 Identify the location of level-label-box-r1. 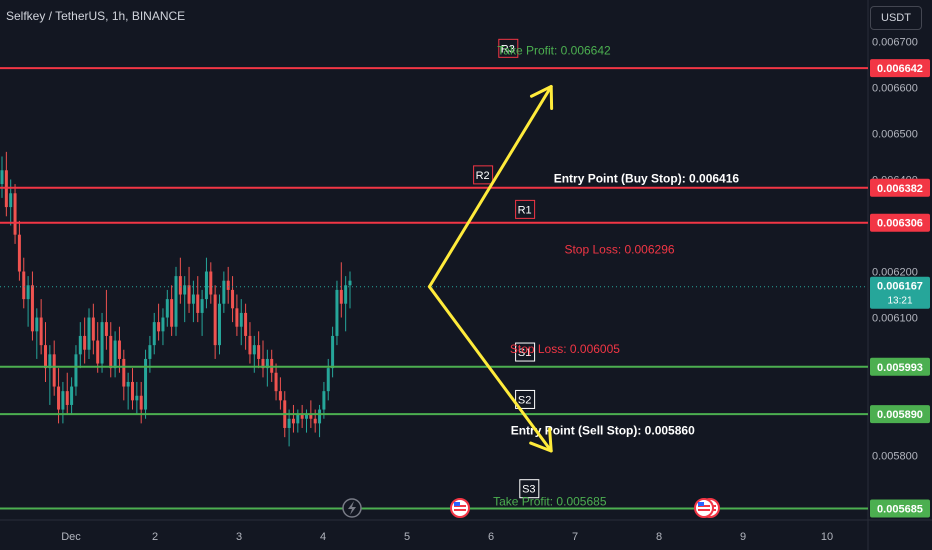
(525, 209).